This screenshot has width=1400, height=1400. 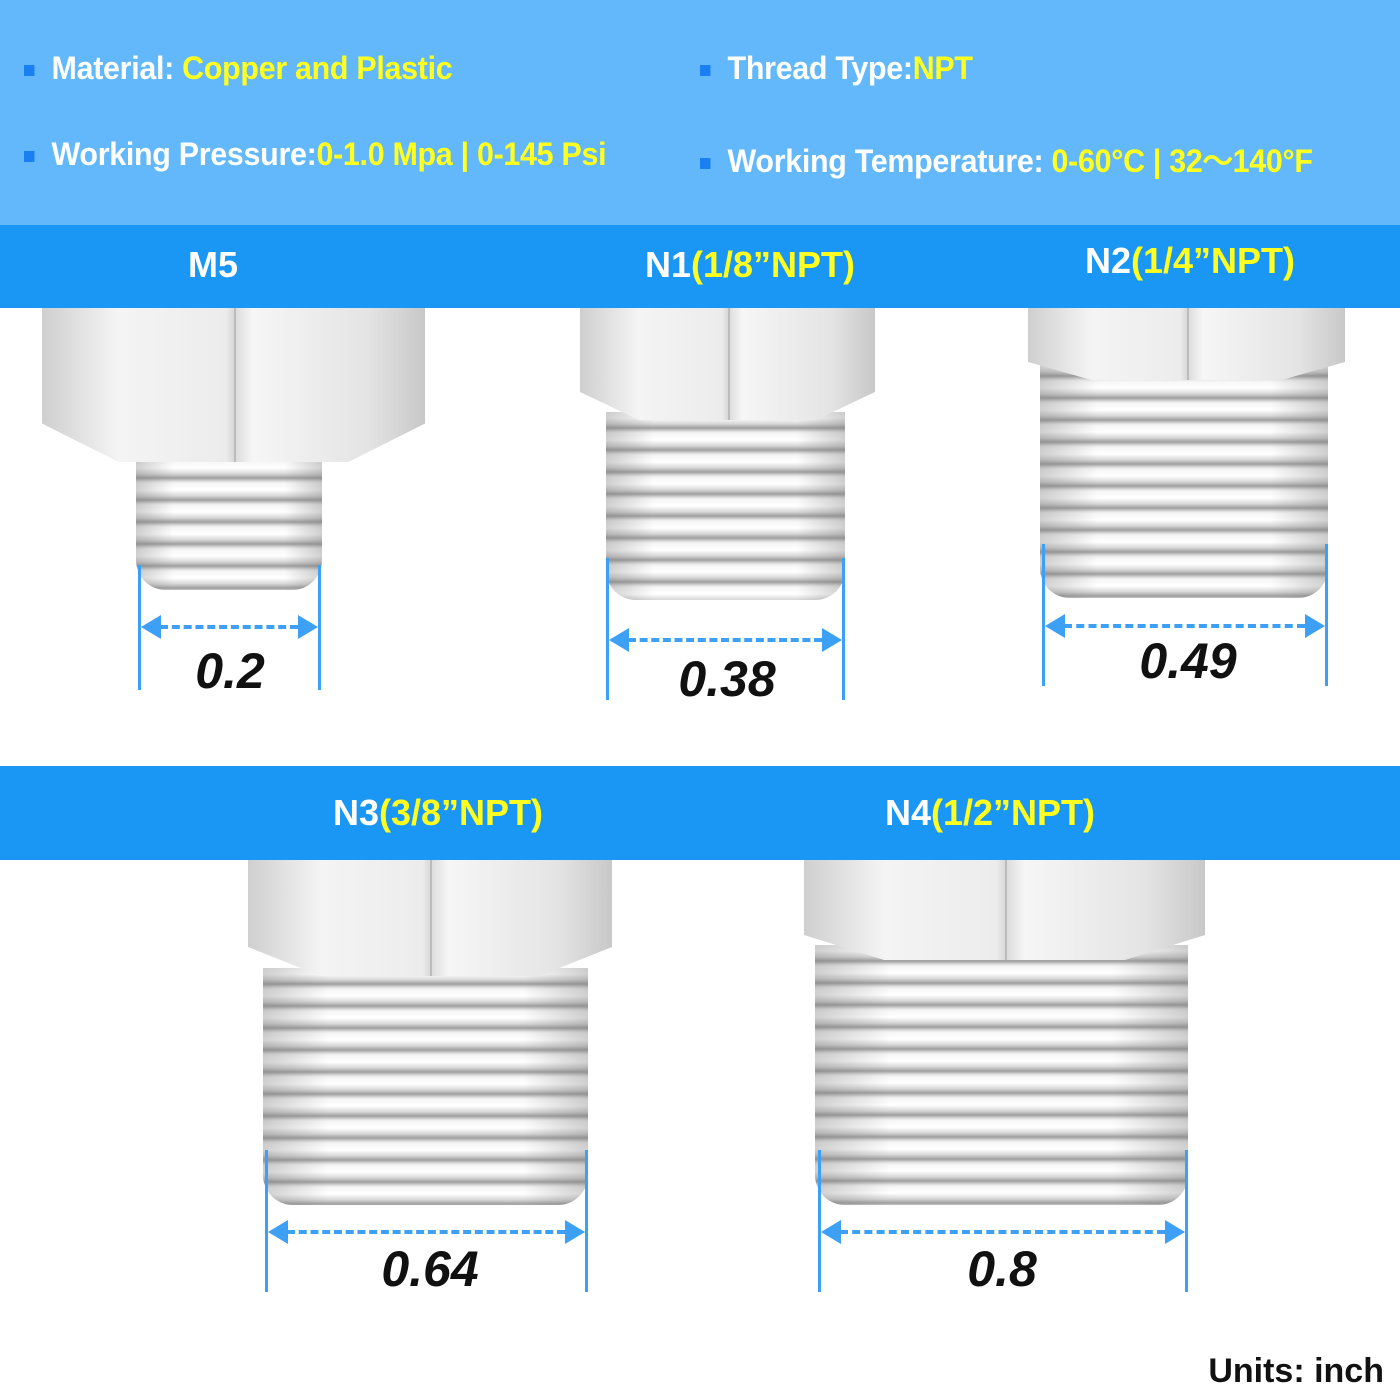 What do you see at coordinates (461, 812) in the screenshot?
I see `fitting-size: (3/8”NPT)` at bounding box center [461, 812].